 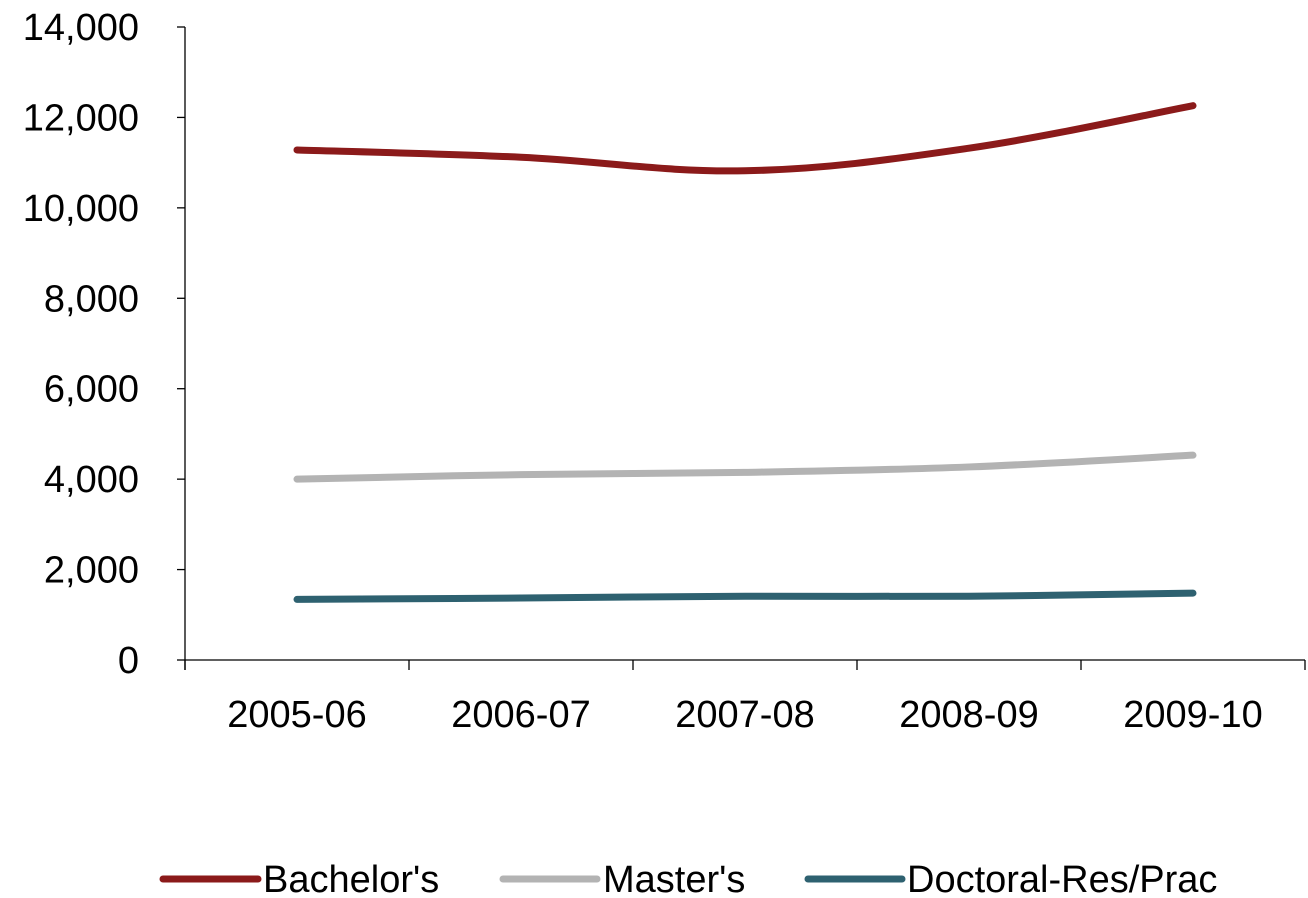 I want to click on y-tick-label: 6,000, so click(x=91, y=390).